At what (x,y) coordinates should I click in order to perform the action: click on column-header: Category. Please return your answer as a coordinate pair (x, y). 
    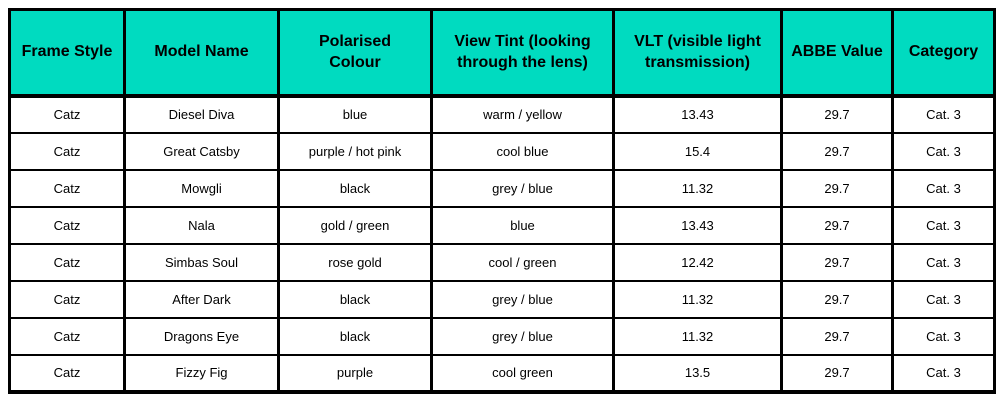
    Looking at the image, I should click on (943, 53).